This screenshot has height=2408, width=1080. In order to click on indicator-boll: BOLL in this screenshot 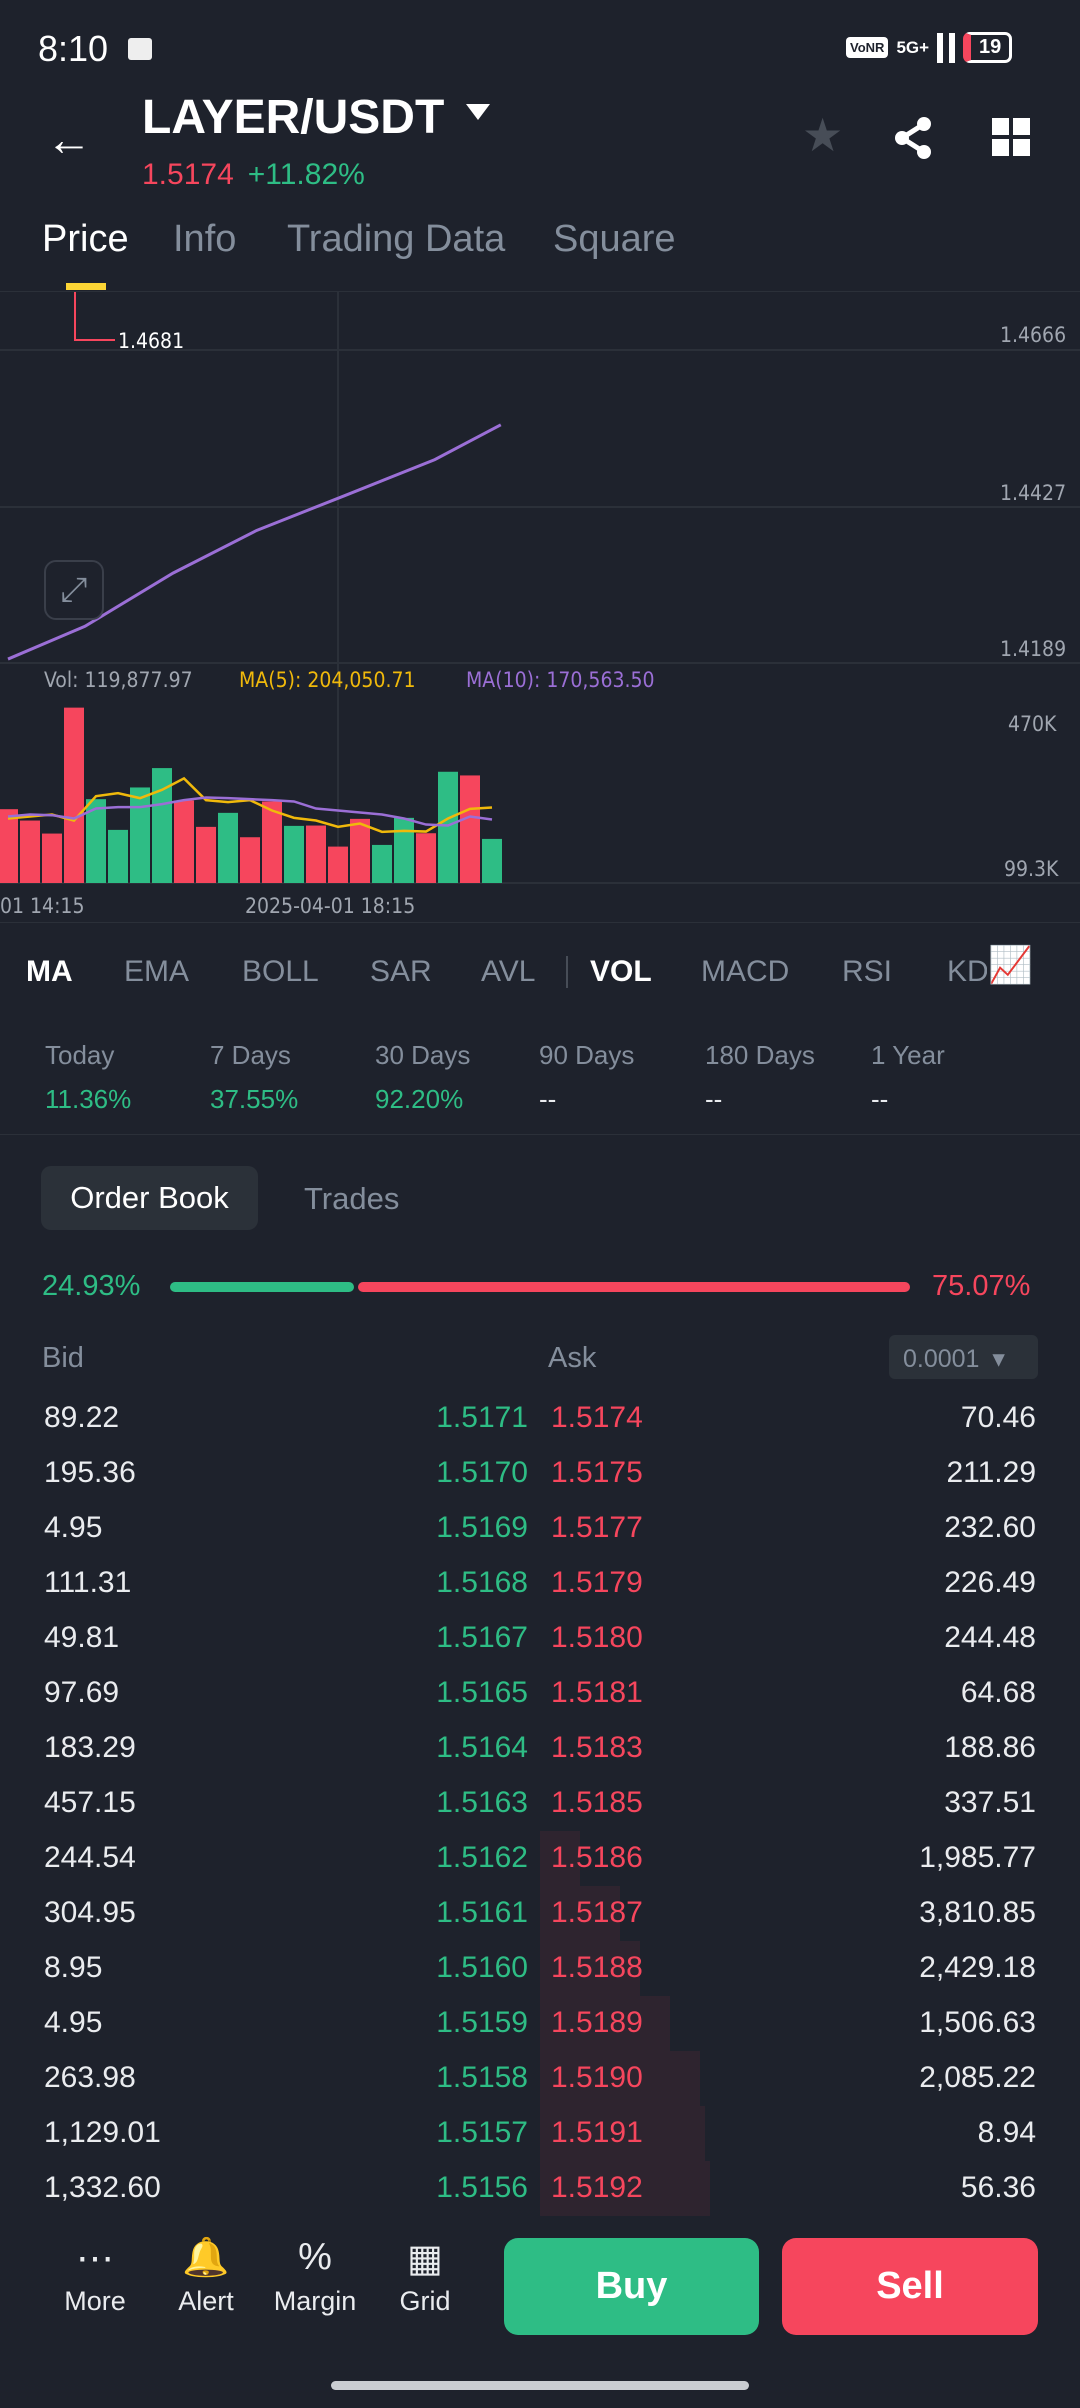, I will do `click(280, 971)`.